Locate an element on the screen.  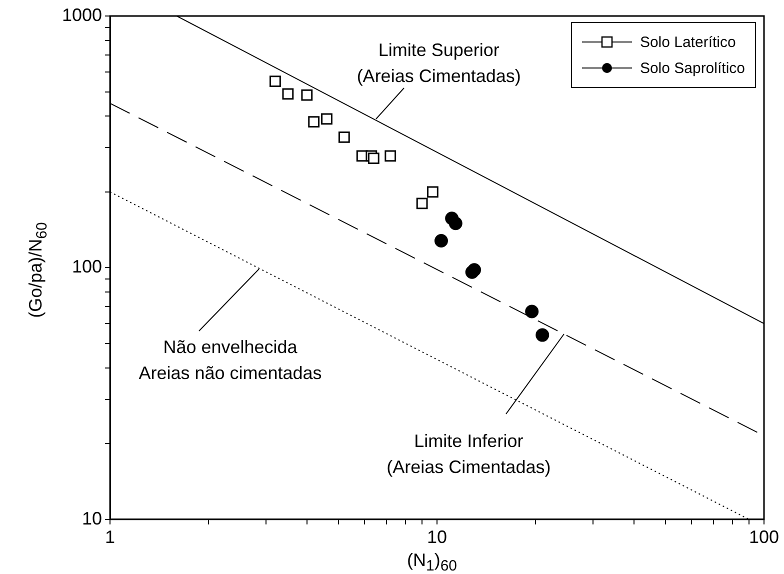
x-tick-label: 100 is located at coordinates (764, 537).